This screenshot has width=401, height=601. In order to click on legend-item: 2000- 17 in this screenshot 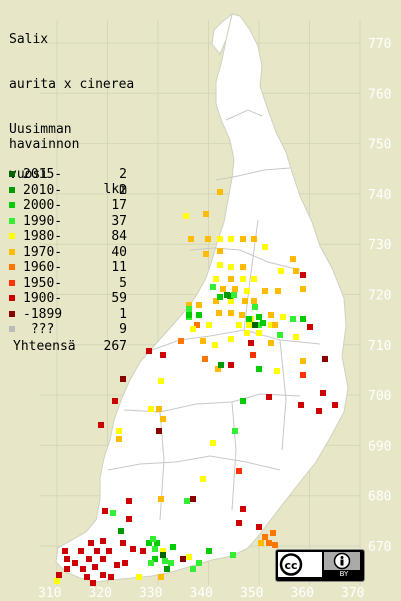, I will do `click(68, 206)`.